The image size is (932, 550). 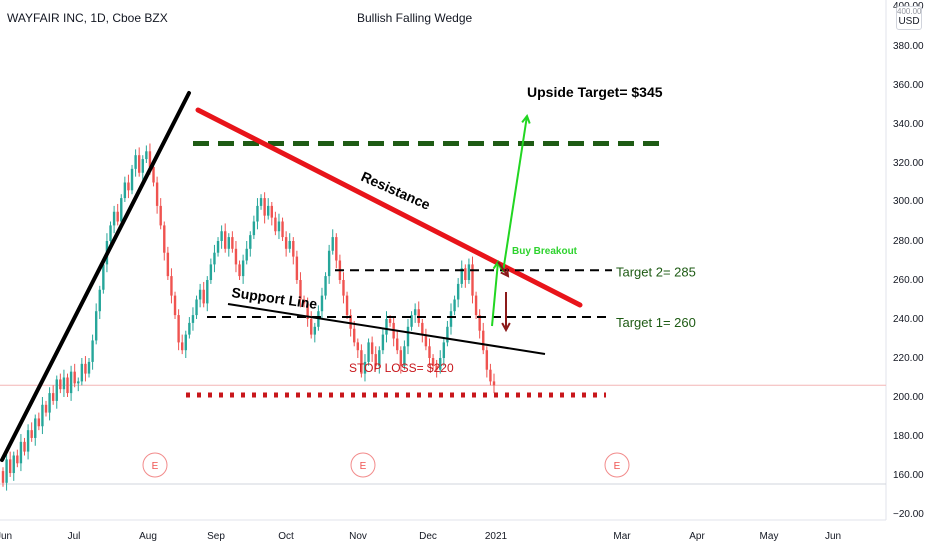 I want to click on y-tick-label: 240.00, so click(x=908, y=319).